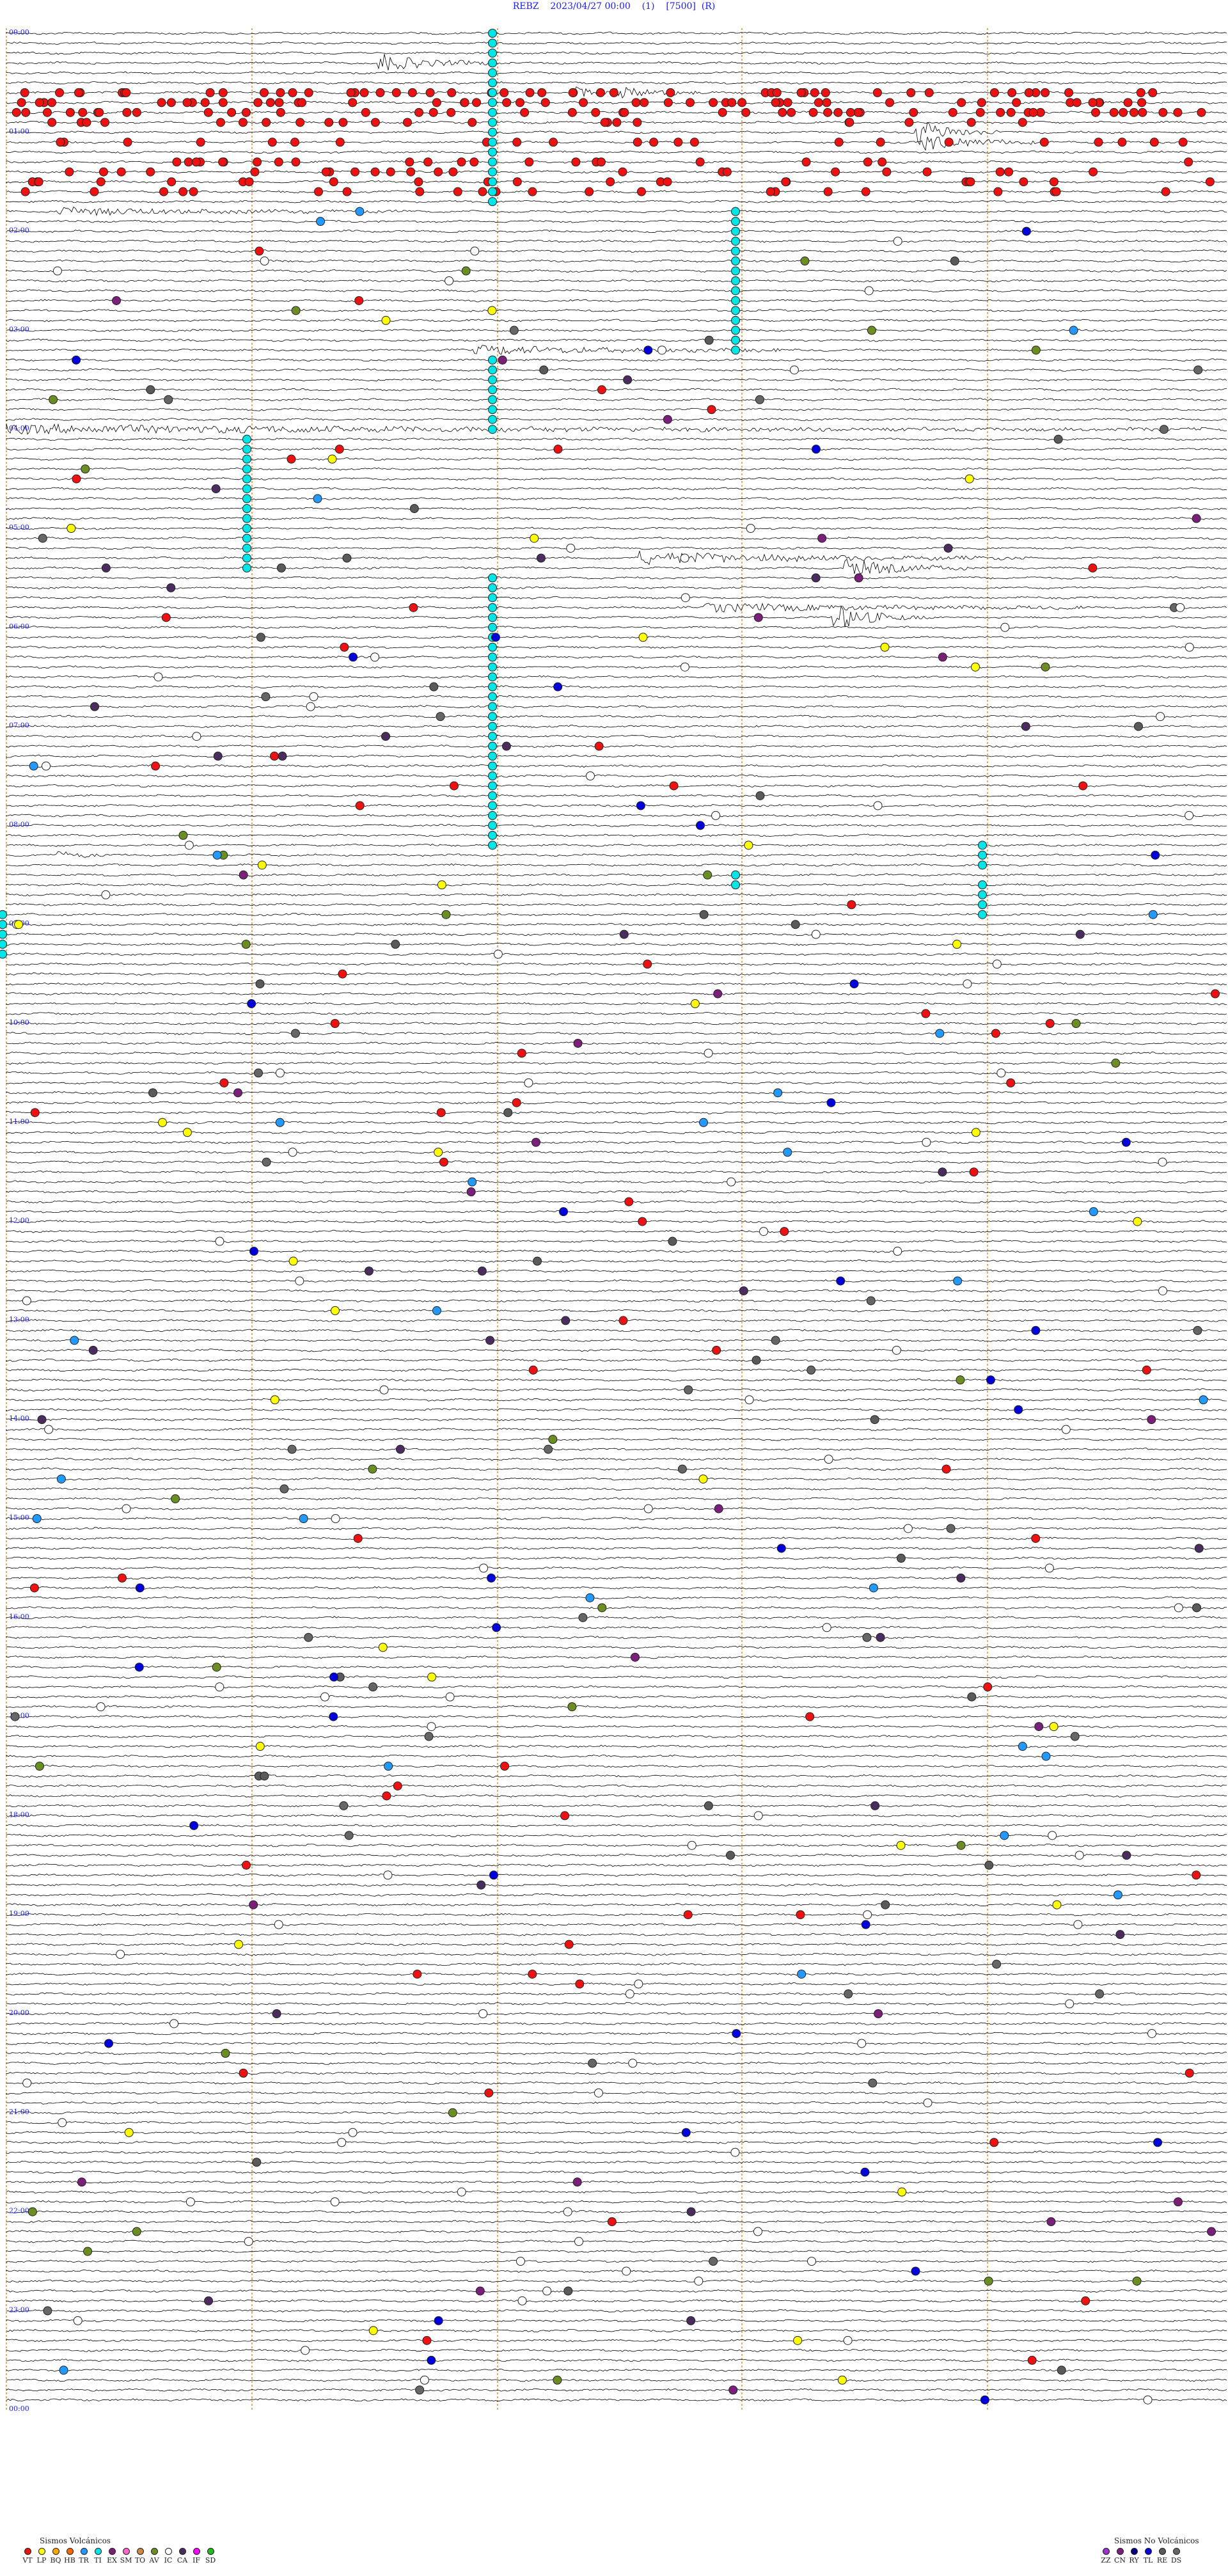 The width and height of the screenshot is (1228, 2576). What do you see at coordinates (1155, 855) in the screenshot?
I see `event-marker-tl` at bounding box center [1155, 855].